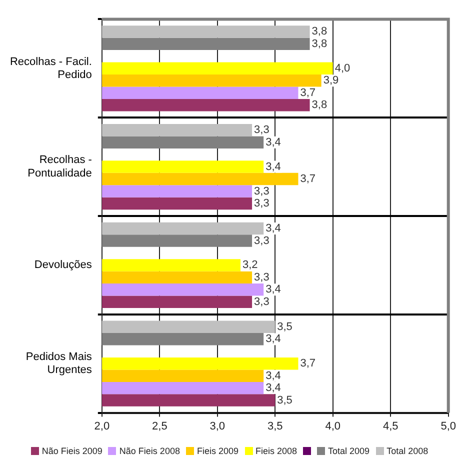 This screenshot has width=459, height=467. What do you see at coordinates (277, 451) in the screenshot?
I see `legend-label: Fieis 2008` at bounding box center [277, 451].